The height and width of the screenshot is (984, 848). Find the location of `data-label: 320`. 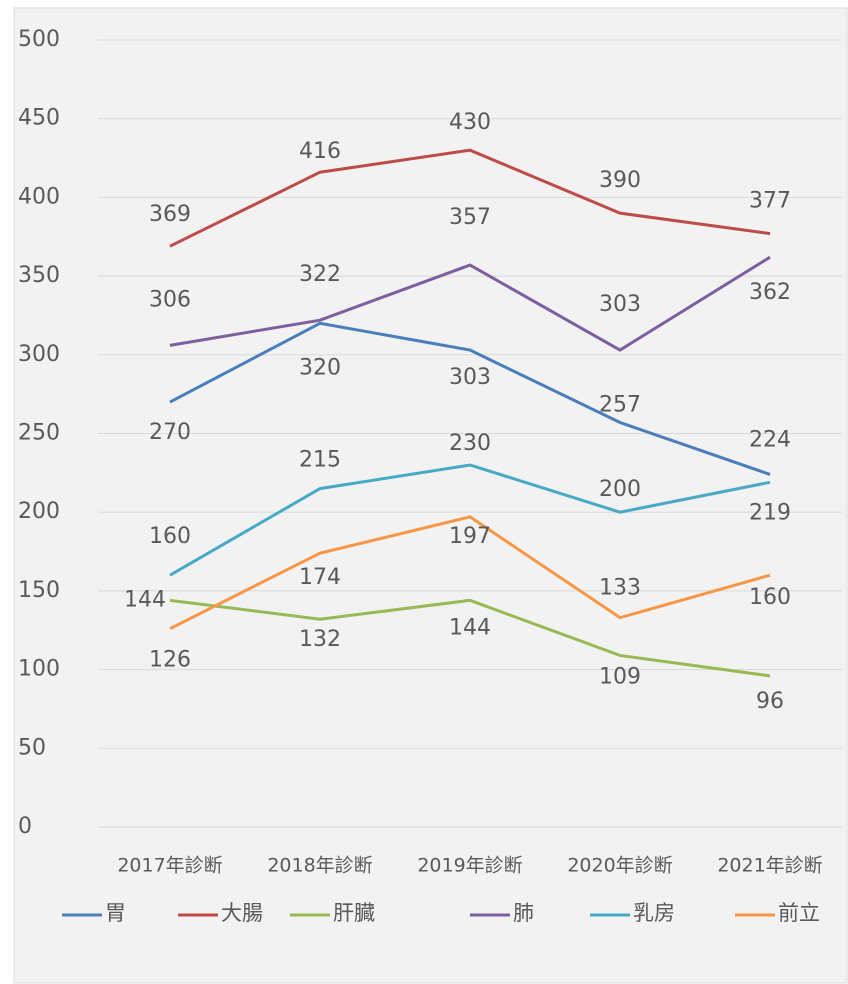

data-label: 320 is located at coordinates (320, 367).